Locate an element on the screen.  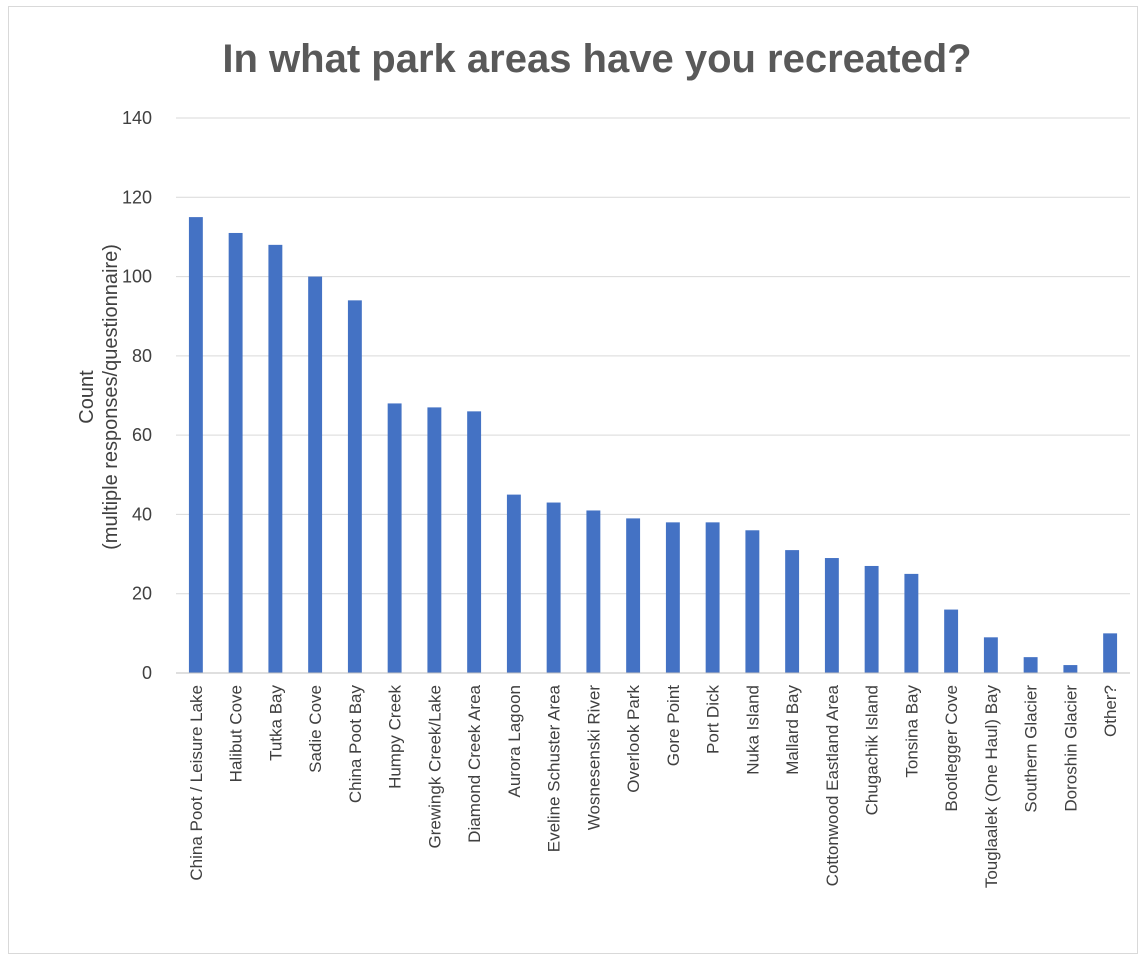
x-category-label: Doroshin Glacier is located at coordinates (1070, 748).